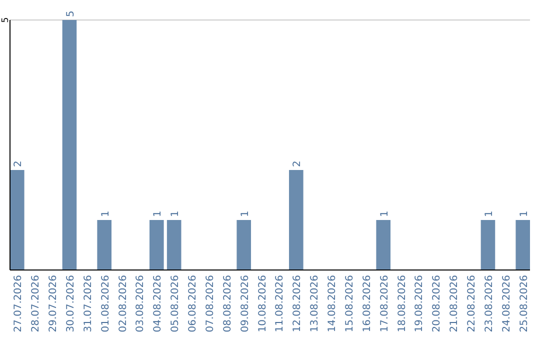  I want to click on x-tick-label: 03.08.2026, so click(140, 303).